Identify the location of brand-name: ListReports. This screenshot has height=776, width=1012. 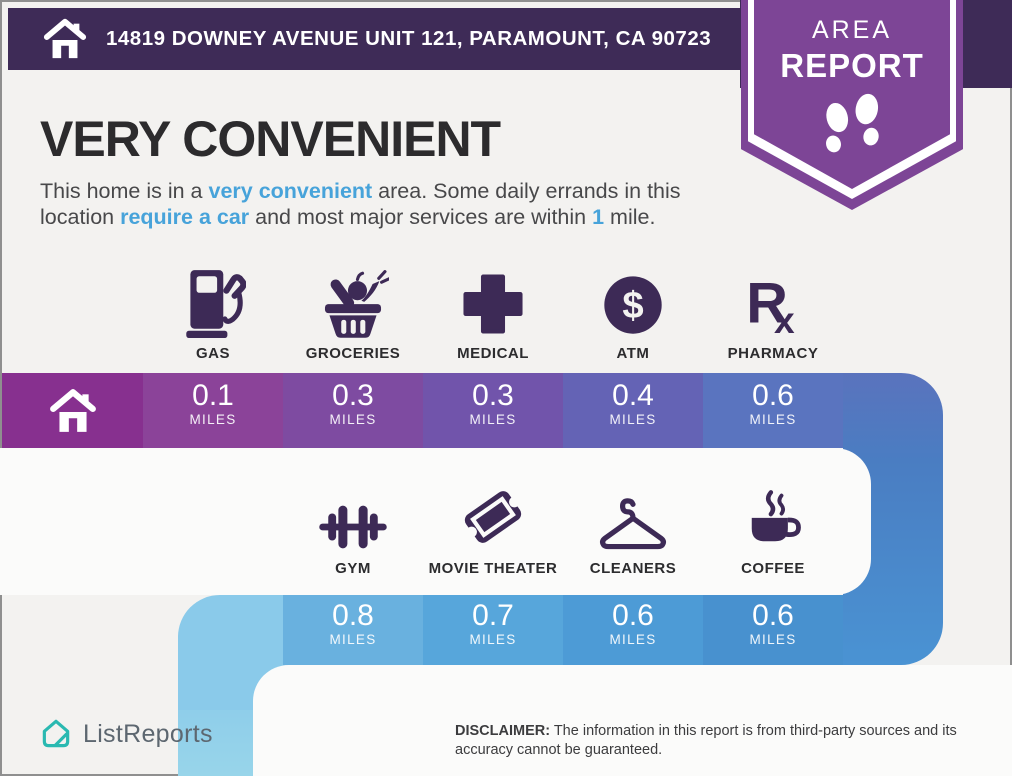
(148, 733).